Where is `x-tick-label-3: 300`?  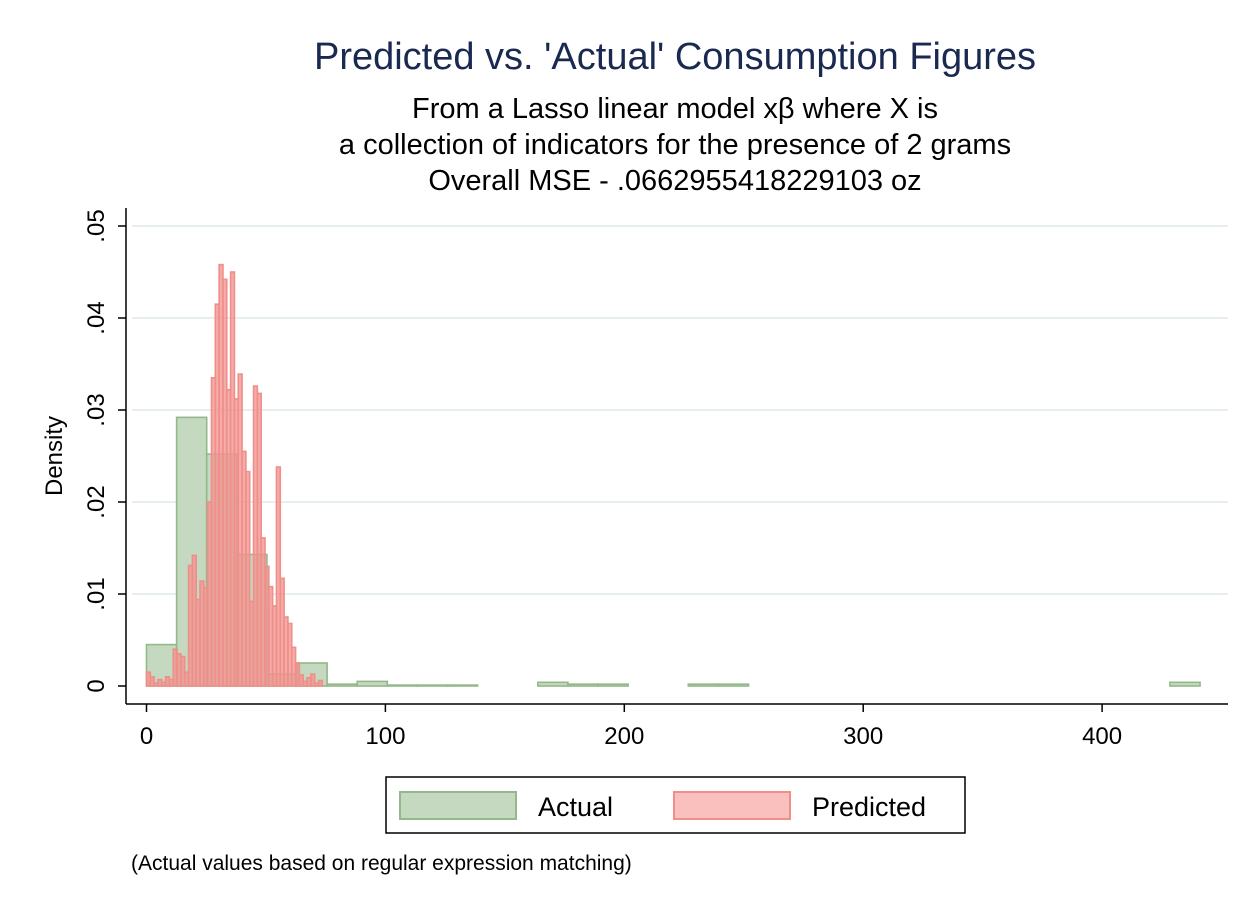 x-tick-label-3: 300 is located at coordinates (863, 736).